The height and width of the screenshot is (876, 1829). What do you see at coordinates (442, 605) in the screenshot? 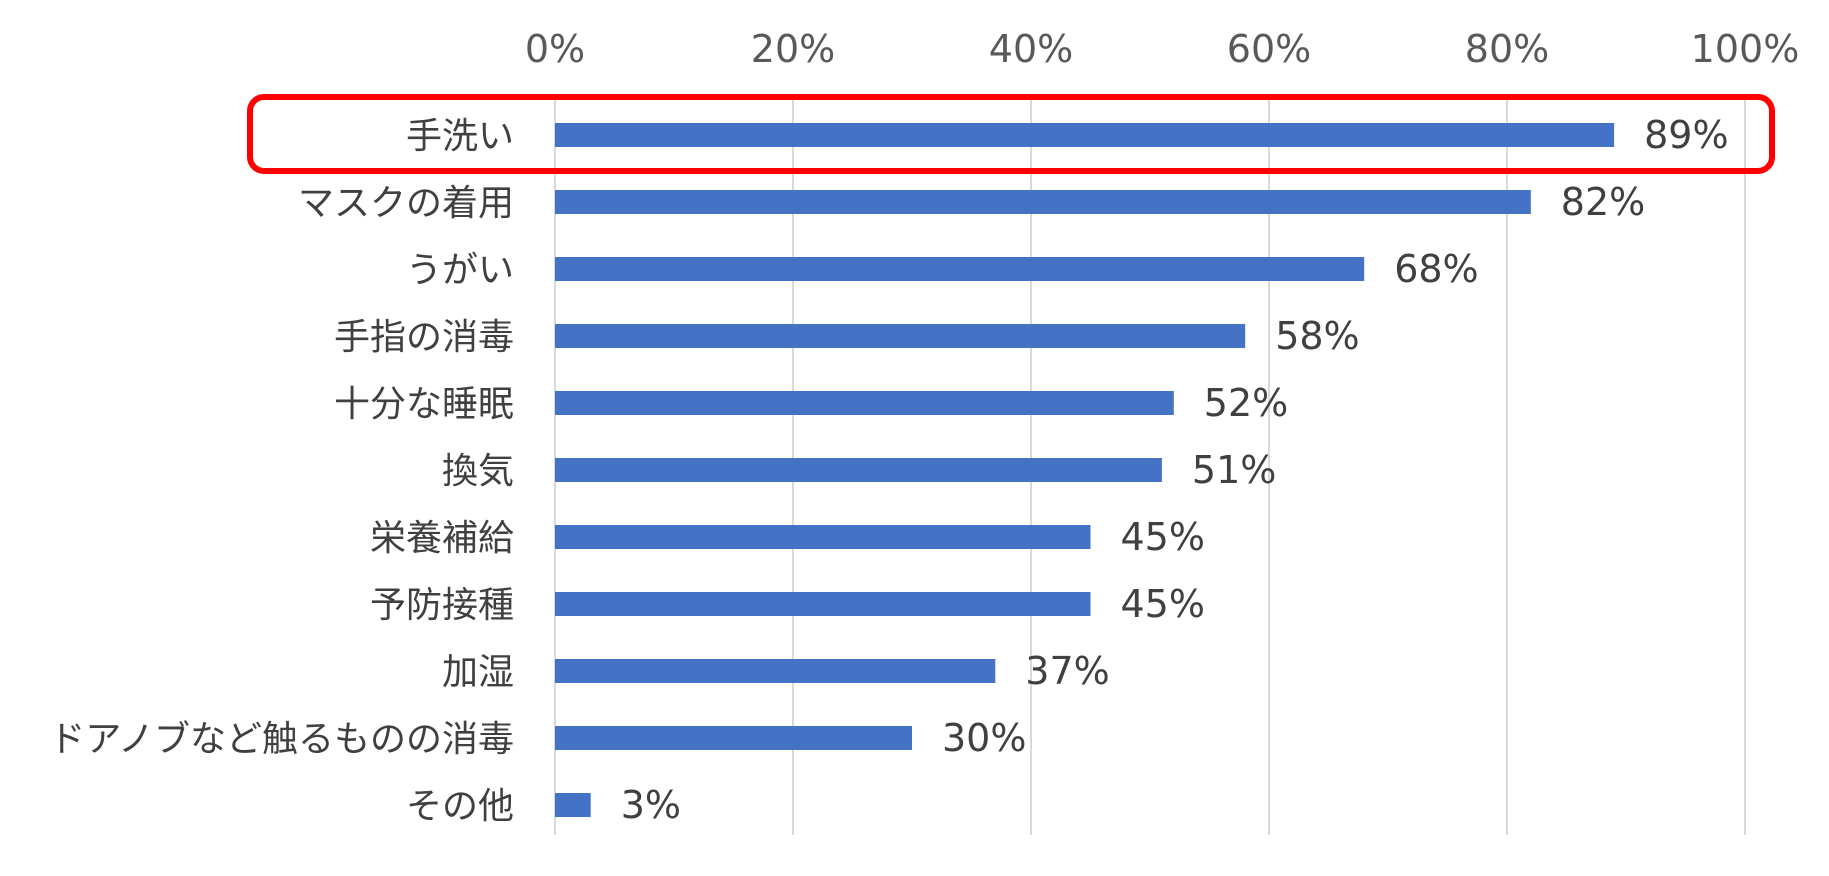
I see `category-label: 予防接種` at bounding box center [442, 605].